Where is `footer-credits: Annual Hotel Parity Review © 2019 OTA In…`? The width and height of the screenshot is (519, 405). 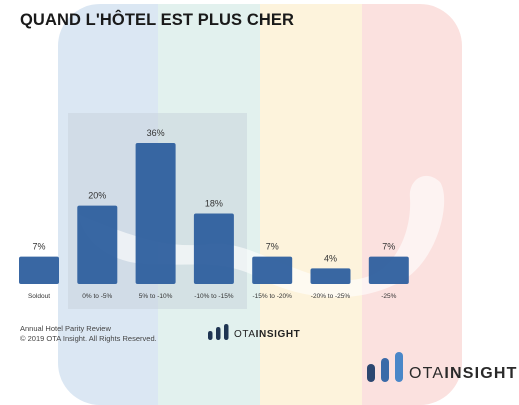
footer-credits: Annual Hotel Parity Review © 2019 OTA In… is located at coordinates (88, 334).